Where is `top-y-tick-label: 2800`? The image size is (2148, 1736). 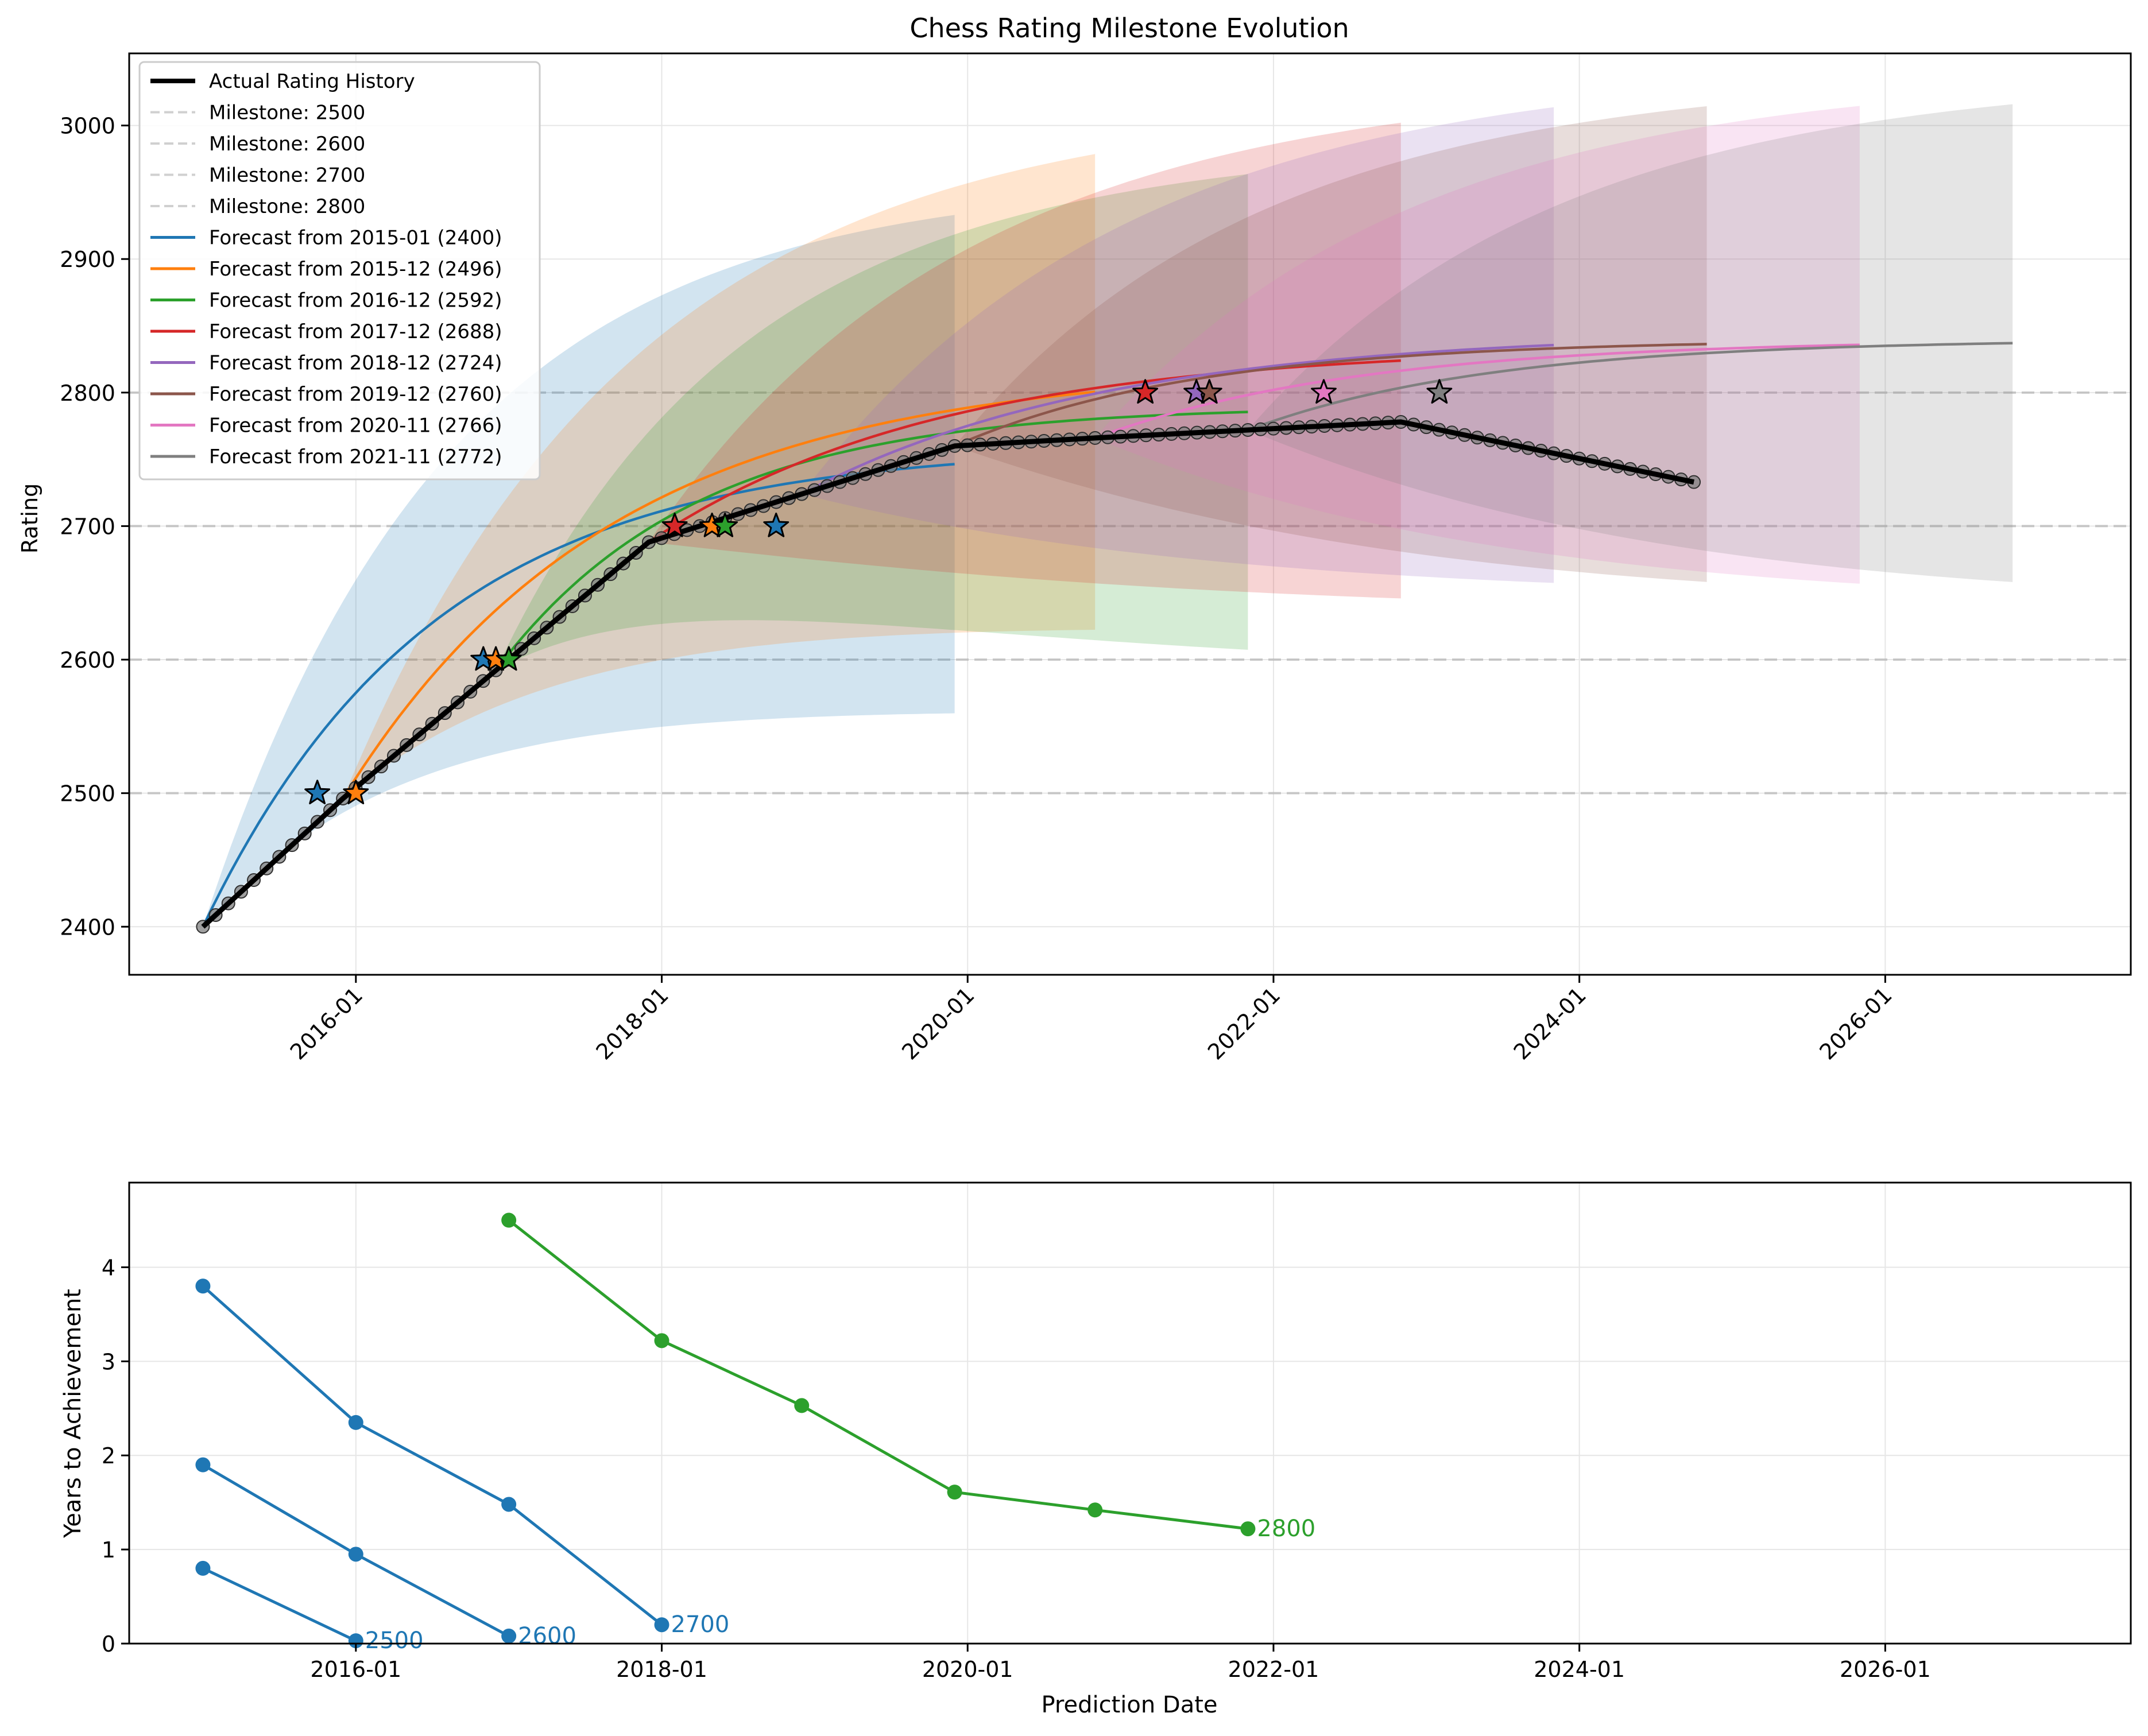 top-y-tick-label: 2800 is located at coordinates (87, 393).